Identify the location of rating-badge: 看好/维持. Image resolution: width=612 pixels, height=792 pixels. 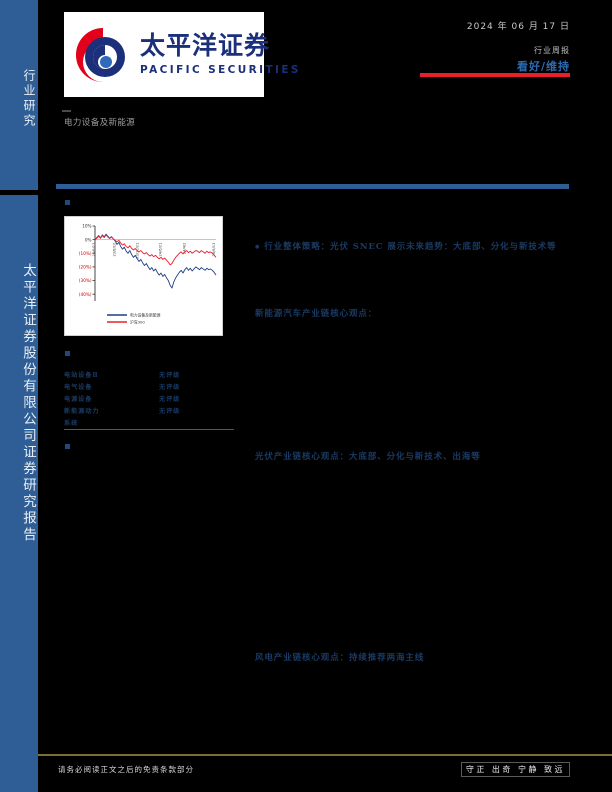
(543, 66).